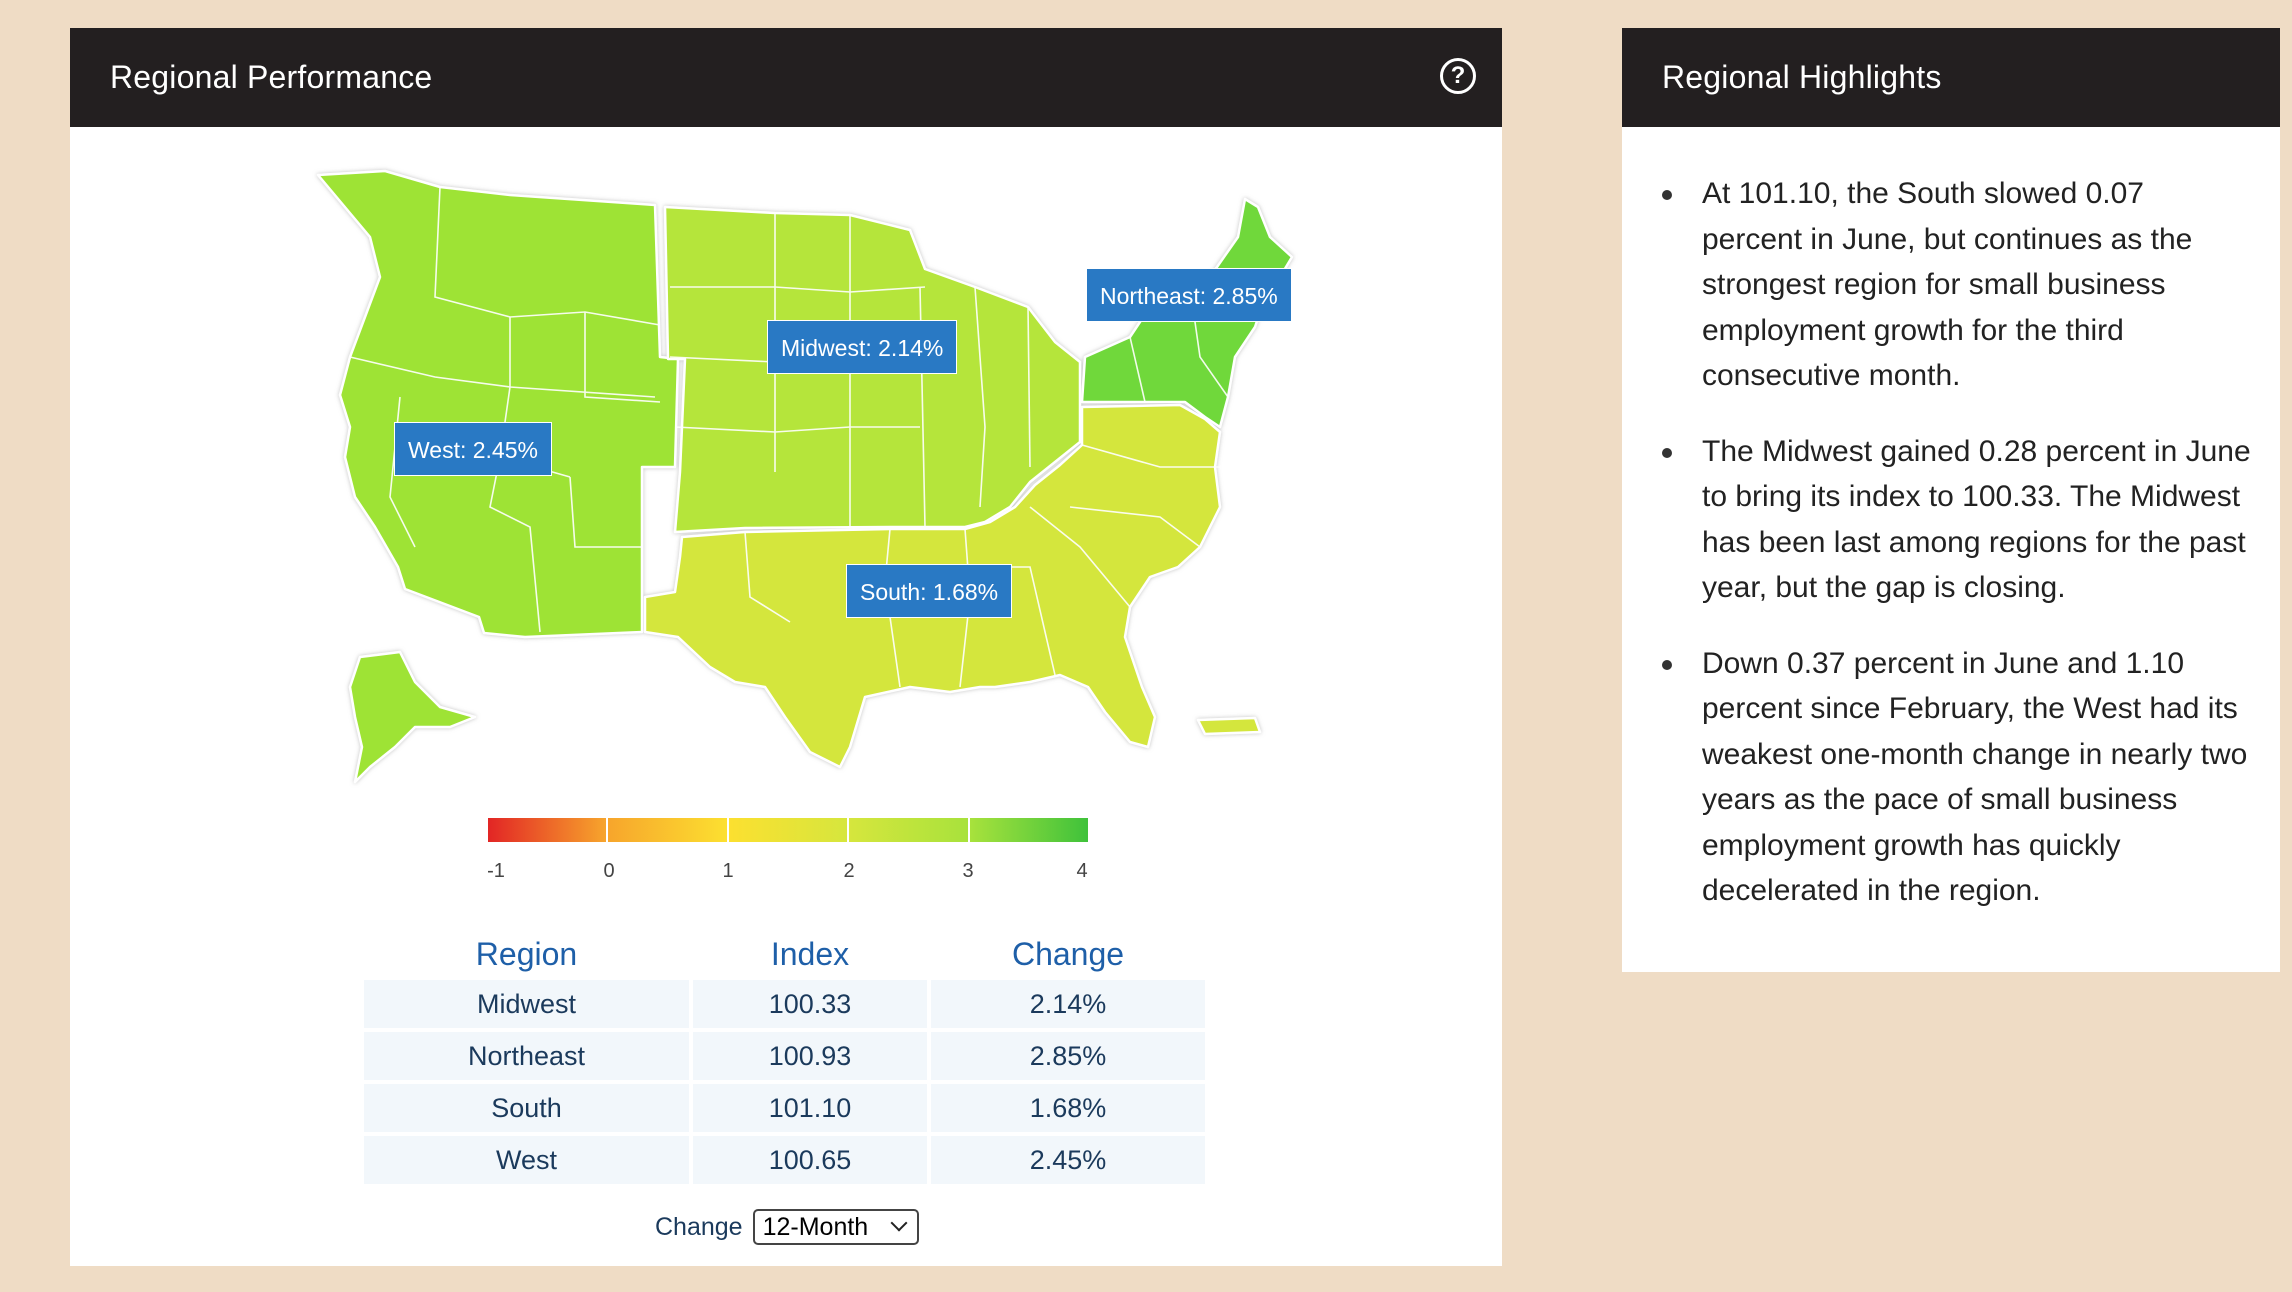 The width and height of the screenshot is (2292, 1292). Describe the element at coordinates (473, 449) in the screenshot. I see `region-label-west: West: 2.45%` at that location.